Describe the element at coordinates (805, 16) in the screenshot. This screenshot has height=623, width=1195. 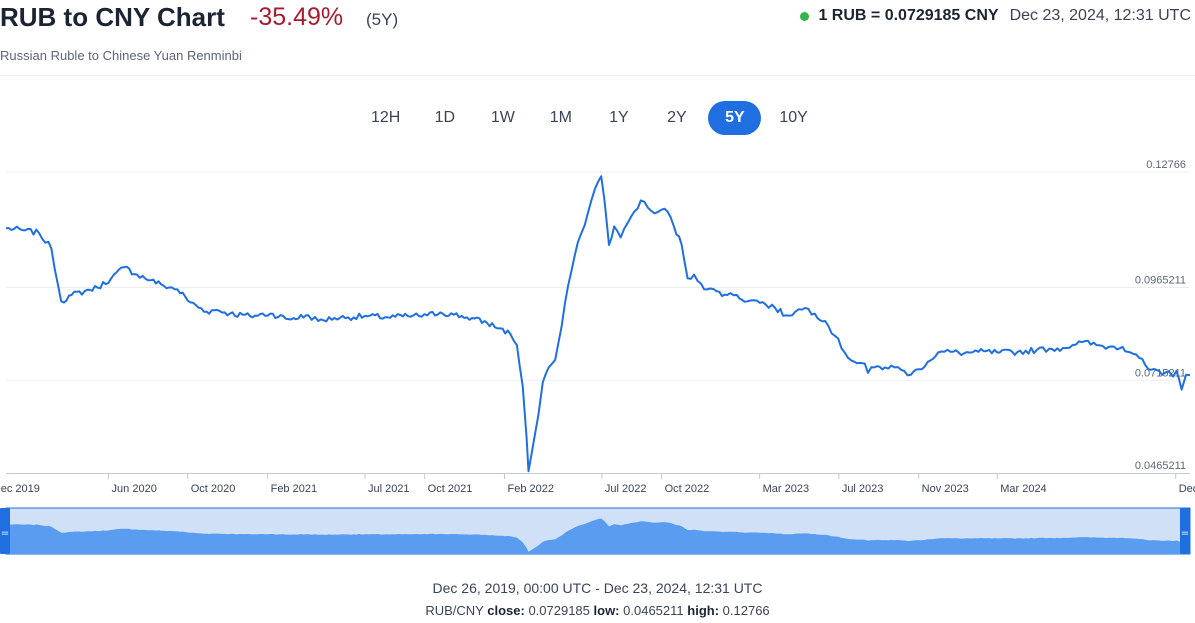
I see `live-status-icon` at that location.